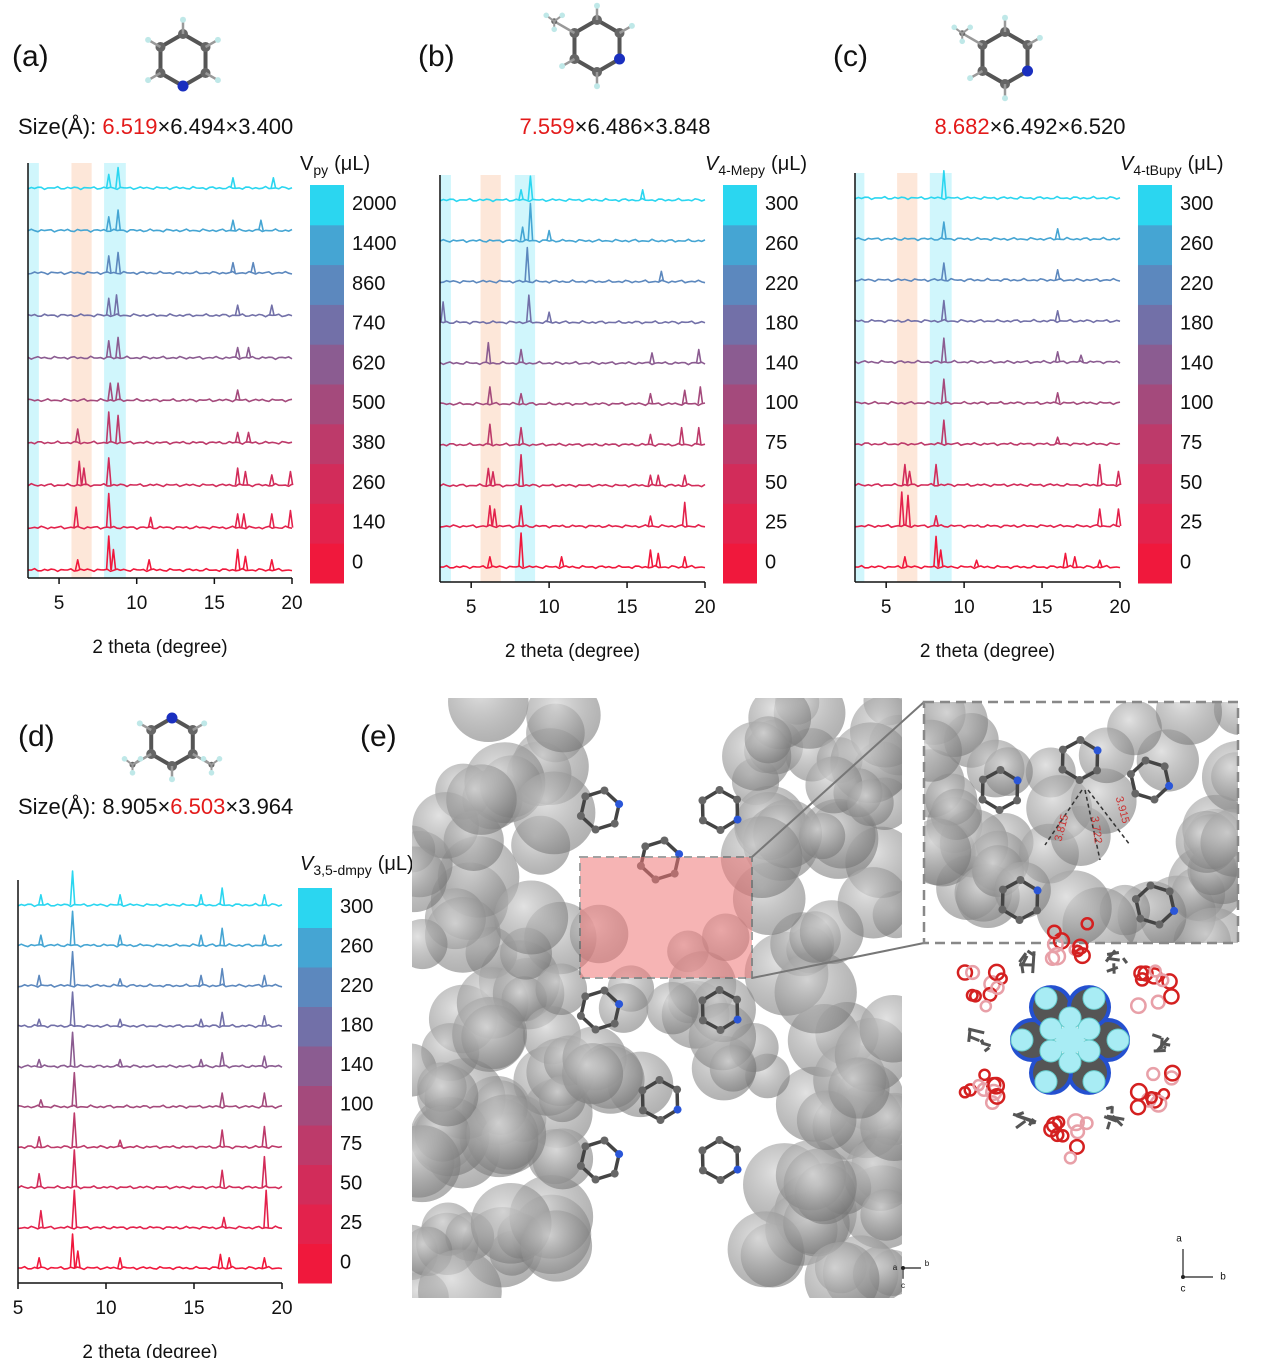  Describe the element at coordinates (615, 126) in the screenshot. I see `size-text: 7.559×6.486×3.848` at that location.